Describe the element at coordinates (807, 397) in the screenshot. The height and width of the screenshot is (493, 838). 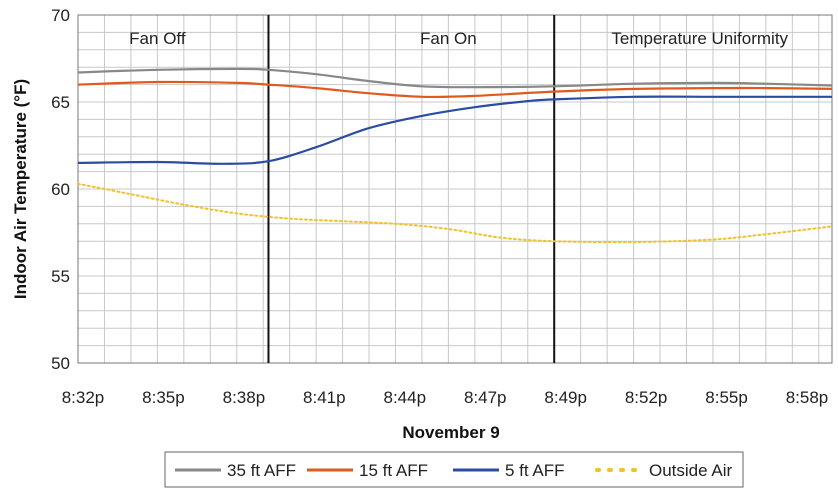
I see `x-tick-label: 8:58p` at that location.